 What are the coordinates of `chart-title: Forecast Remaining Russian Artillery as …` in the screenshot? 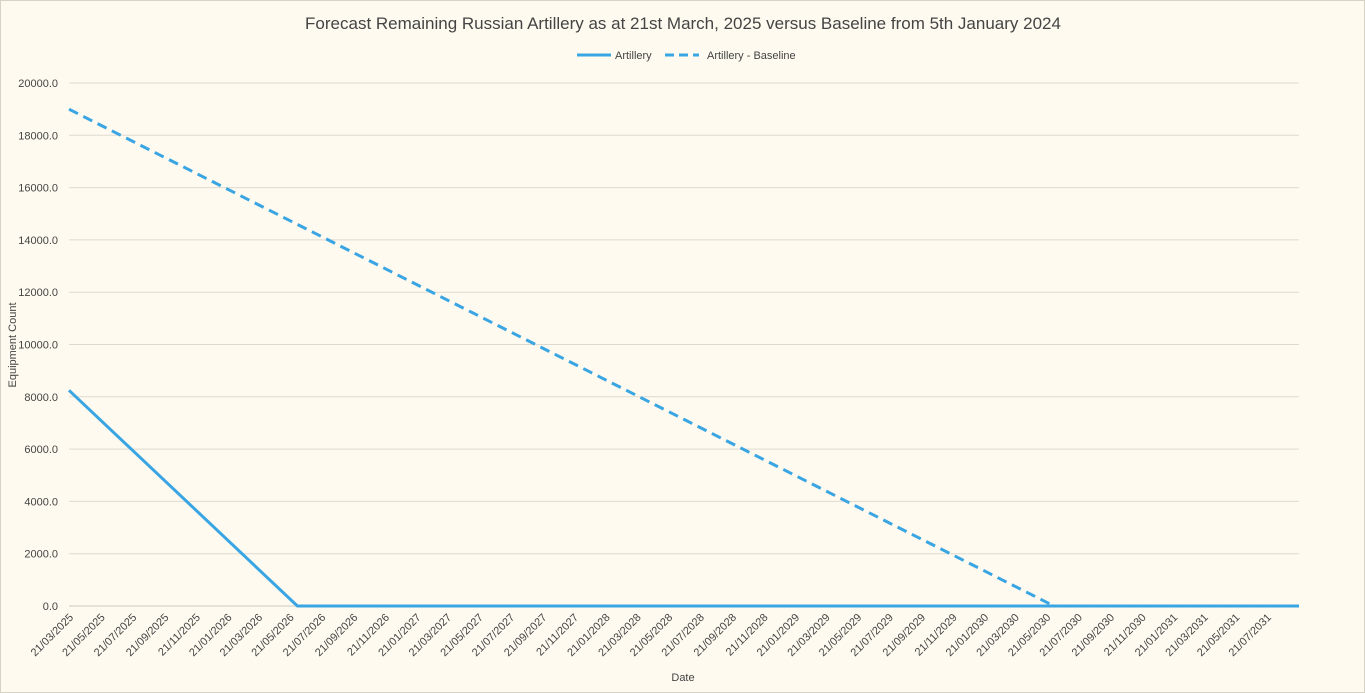 It's located at (683, 23).